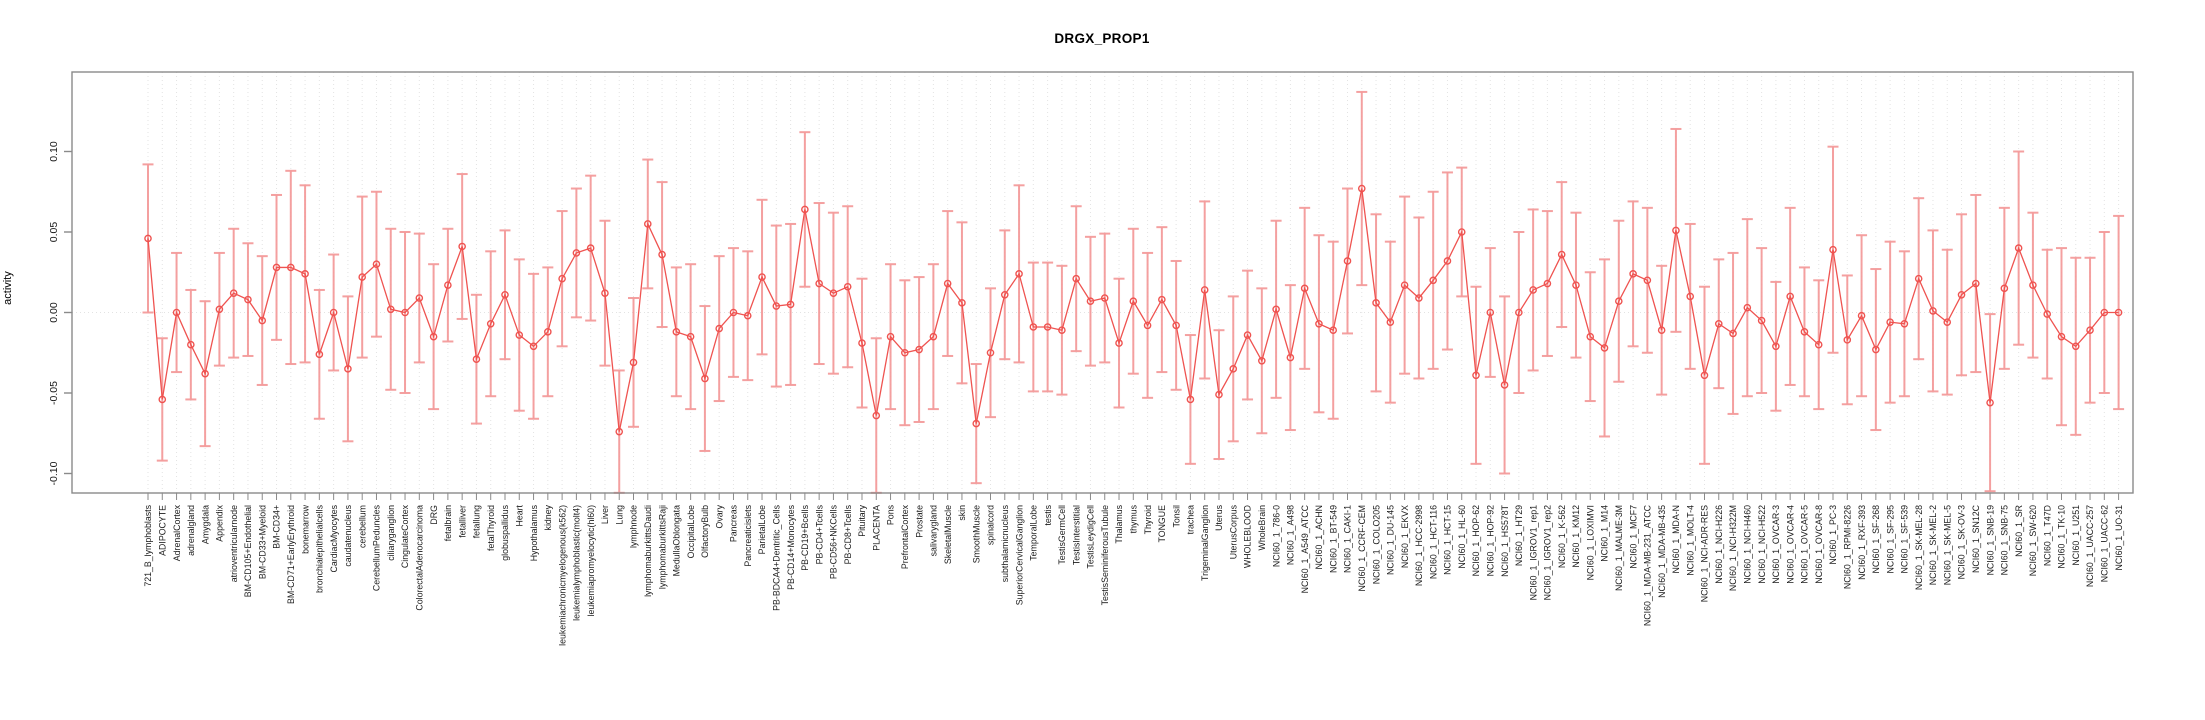 Image resolution: width=2205 pixels, height=720 pixels. What do you see at coordinates (377, 547) in the screenshot?
I see `x-tick-label: CerebellumPeduncles` at bounding box center [377, 547].